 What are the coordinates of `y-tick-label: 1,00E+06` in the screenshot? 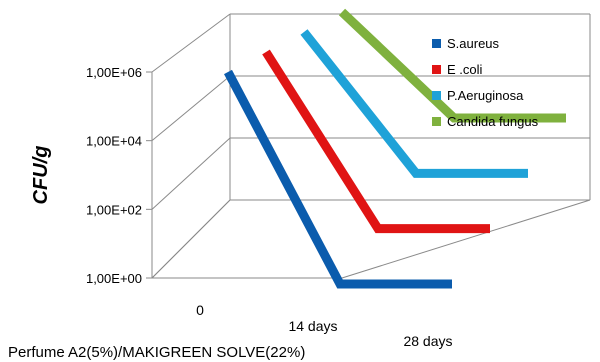 It's located at (114, 72).